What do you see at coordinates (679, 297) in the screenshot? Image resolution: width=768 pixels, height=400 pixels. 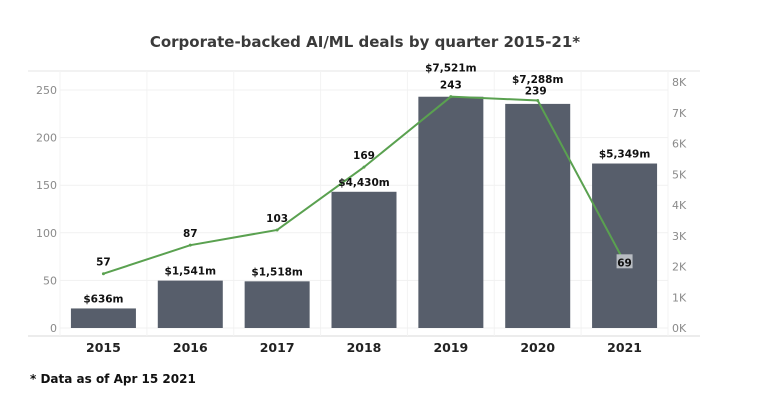 I see `right-tick-label: 1K` at bounding box center [679, 297].